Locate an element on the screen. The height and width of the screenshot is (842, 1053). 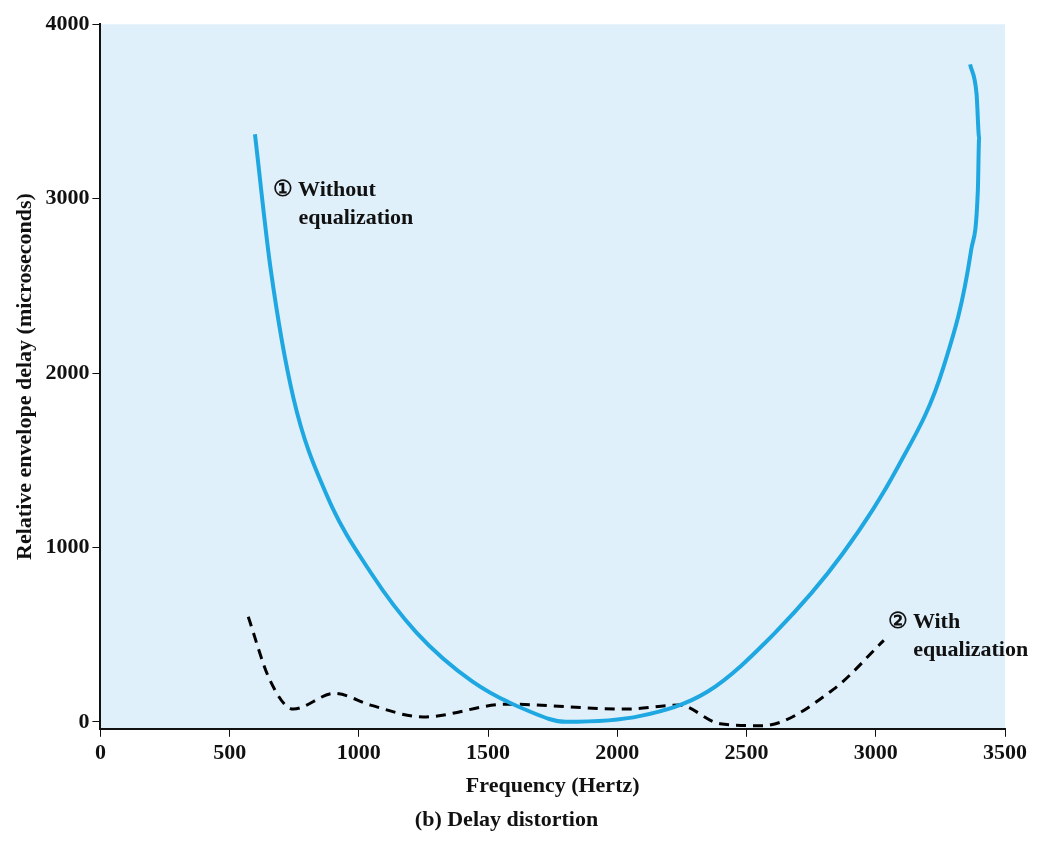
x-tick-label: 1500 is located at coordinates (488, 751).